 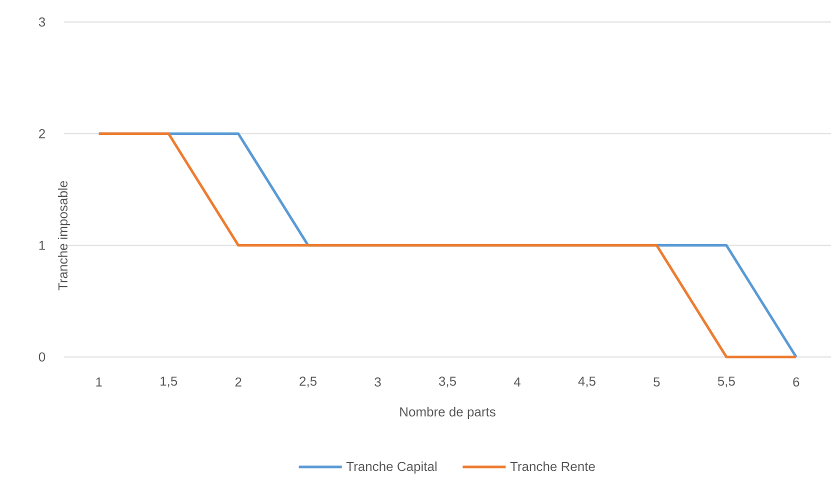 What do you see at coordinates (42, 357) in the screenshot?
I see `y-tick-label: 0` at bounding box center [42, 357].